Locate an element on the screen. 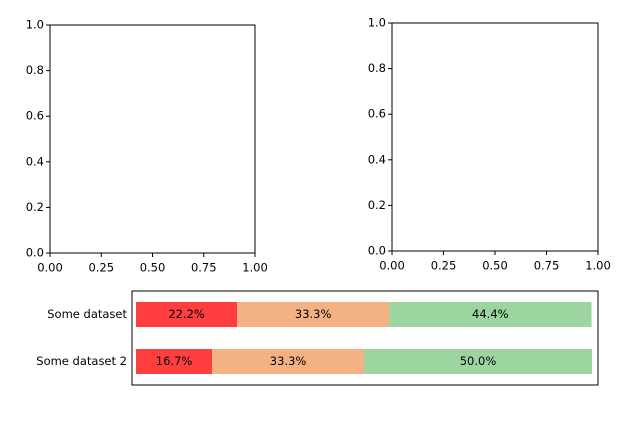 This screenshot has width=633, height=426. value-label: 44.4% is located at coordinates (490, 314).